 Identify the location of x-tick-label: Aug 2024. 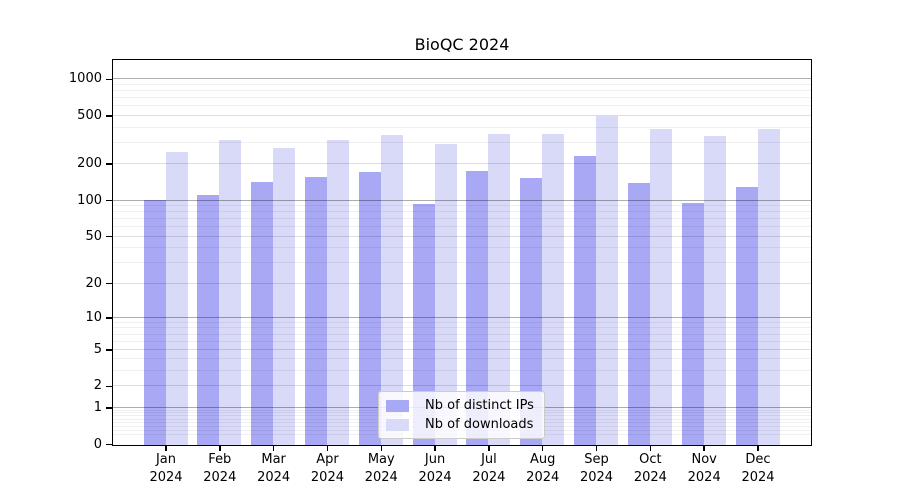
(543, 468).